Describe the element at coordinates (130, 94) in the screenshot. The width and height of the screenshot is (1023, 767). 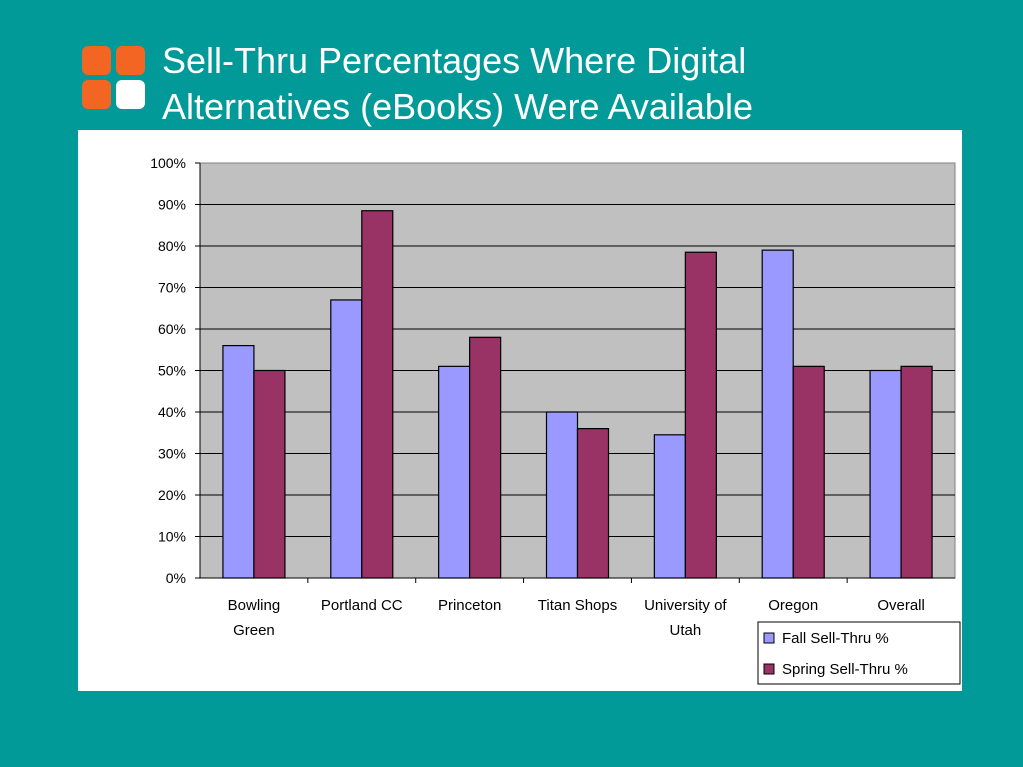
I see `logo-square-white` at that location.